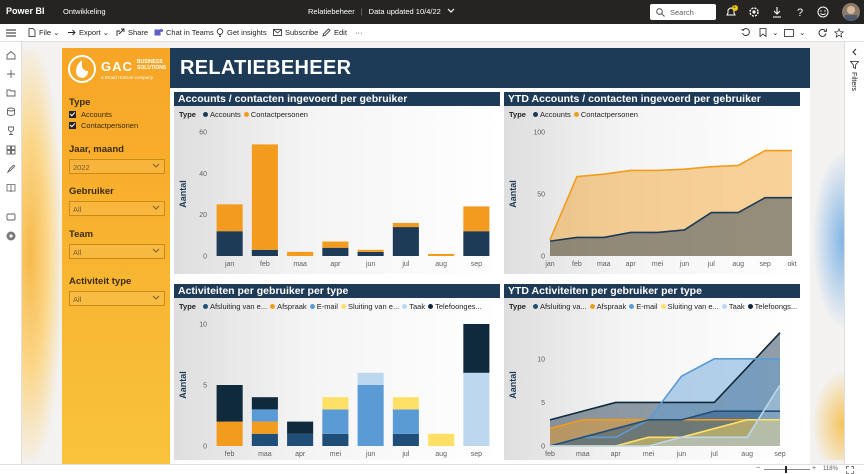 The width and height of the screenshot is (864, 474). What do you see at coordinates (43, 32) in the screenshot?
I see `file-menu: File ⌄` at bounding box center [43, 32].